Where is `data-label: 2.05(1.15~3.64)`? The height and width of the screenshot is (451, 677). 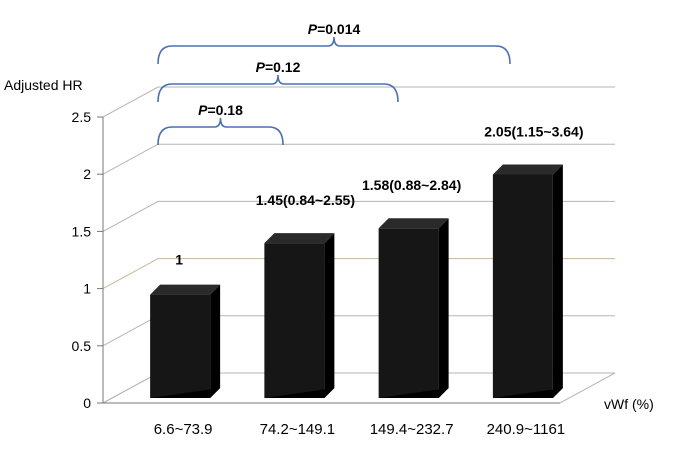
data-label: 2.05(1.15~3.64) is located at coordinates (533, 131).